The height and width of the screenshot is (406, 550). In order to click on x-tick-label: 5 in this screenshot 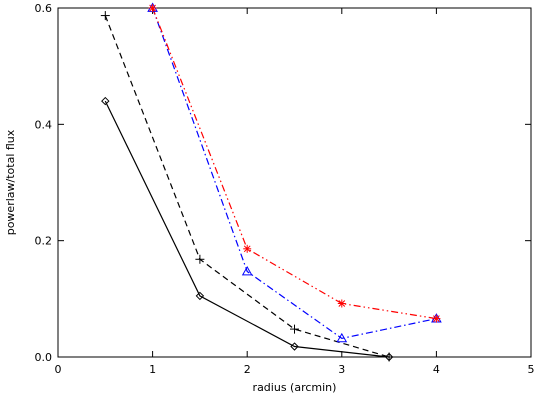, I will do `click(531, 369)`.